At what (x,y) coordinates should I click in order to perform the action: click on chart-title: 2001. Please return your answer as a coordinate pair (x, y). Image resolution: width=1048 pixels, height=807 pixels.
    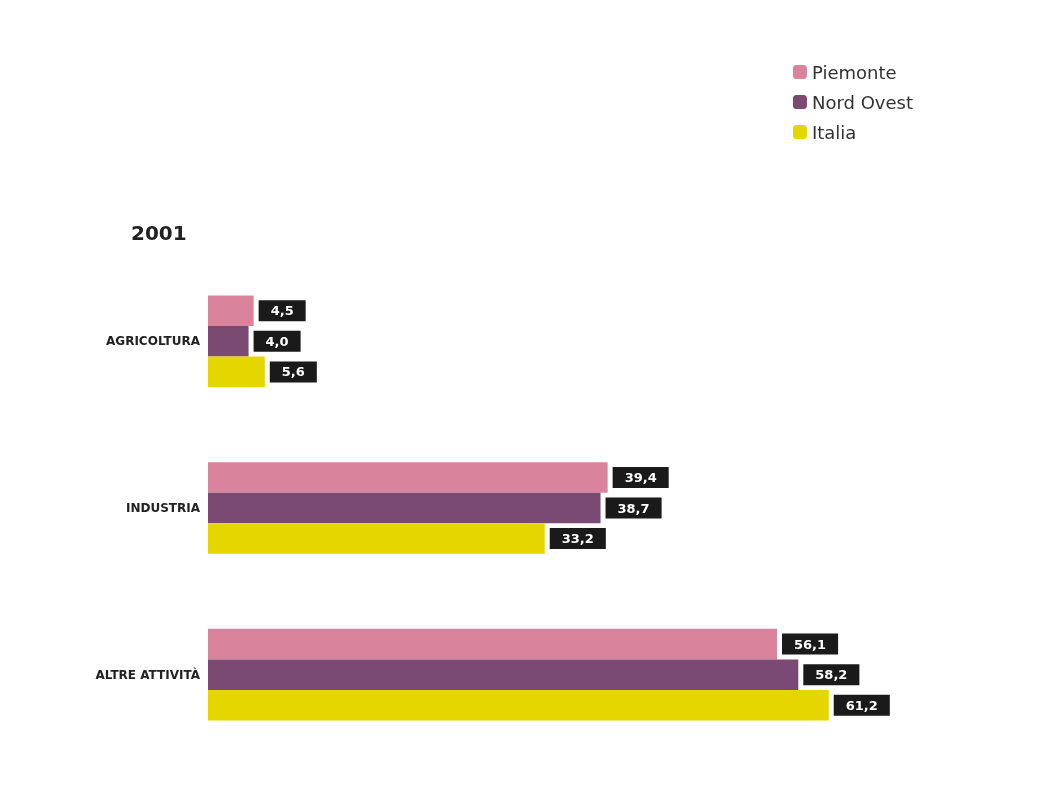
    Looking at the image, I should click on (159, 233).